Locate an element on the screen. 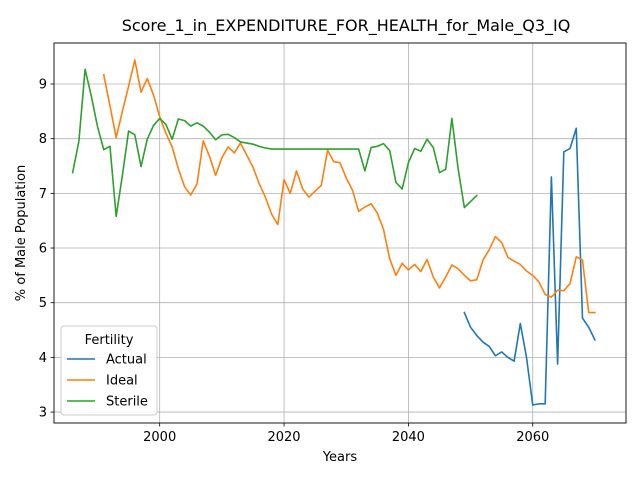 The image size is (640, 480). legend-label-ideal: Ideal is located at coordinates (122, 381).